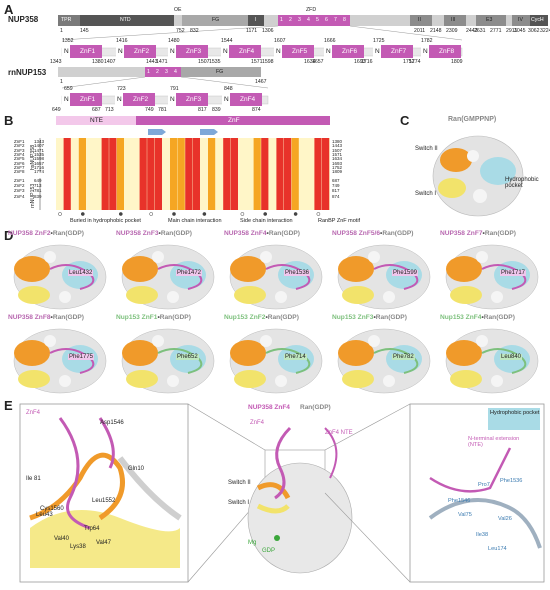 This screenshot has height=590, width=550. I want to click on b-legend-item: RanBP ZnF motif, so click(339, 221).